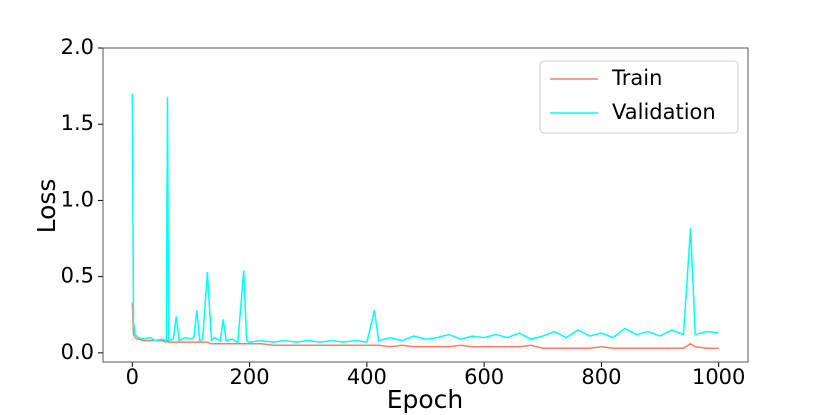 The width and height of the screenshot is (830, 415). I want to click on y-tick-label: 1.5, so click(77, 123).